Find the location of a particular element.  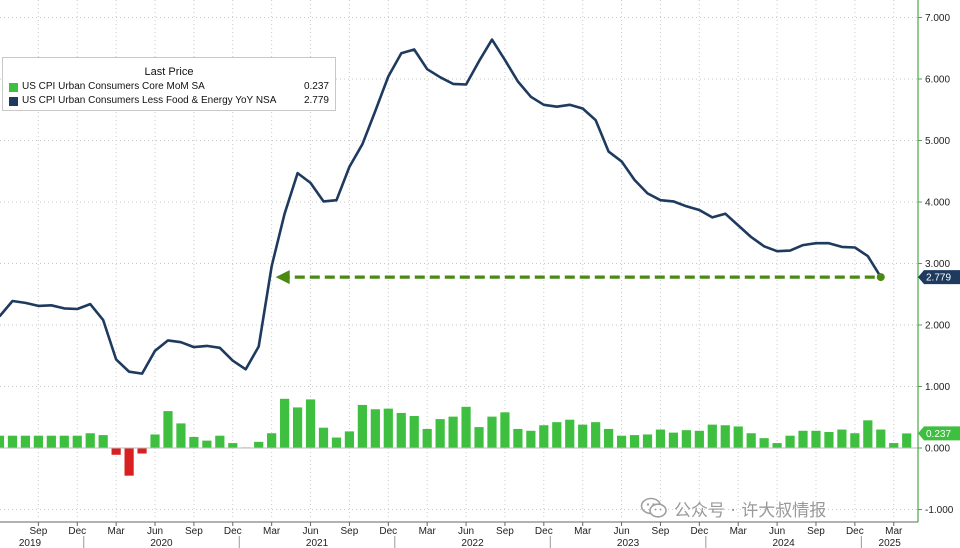

last-value-tag-yoy-text: 2.779 is located at coordinates (938, 278).